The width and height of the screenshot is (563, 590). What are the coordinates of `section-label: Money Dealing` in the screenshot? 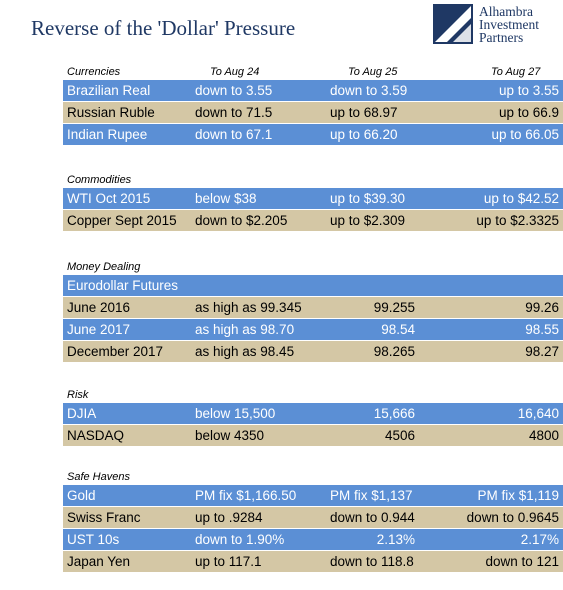 It's located at (104, 267).